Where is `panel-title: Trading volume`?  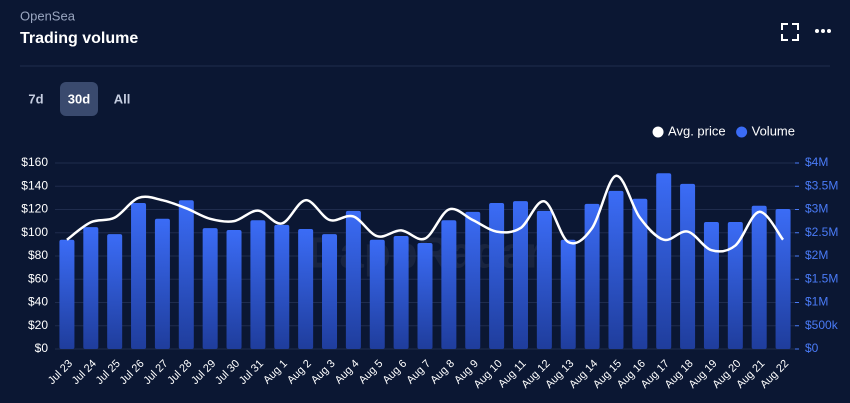 panel-title: Trading volume is located at coordinates (79, 38).